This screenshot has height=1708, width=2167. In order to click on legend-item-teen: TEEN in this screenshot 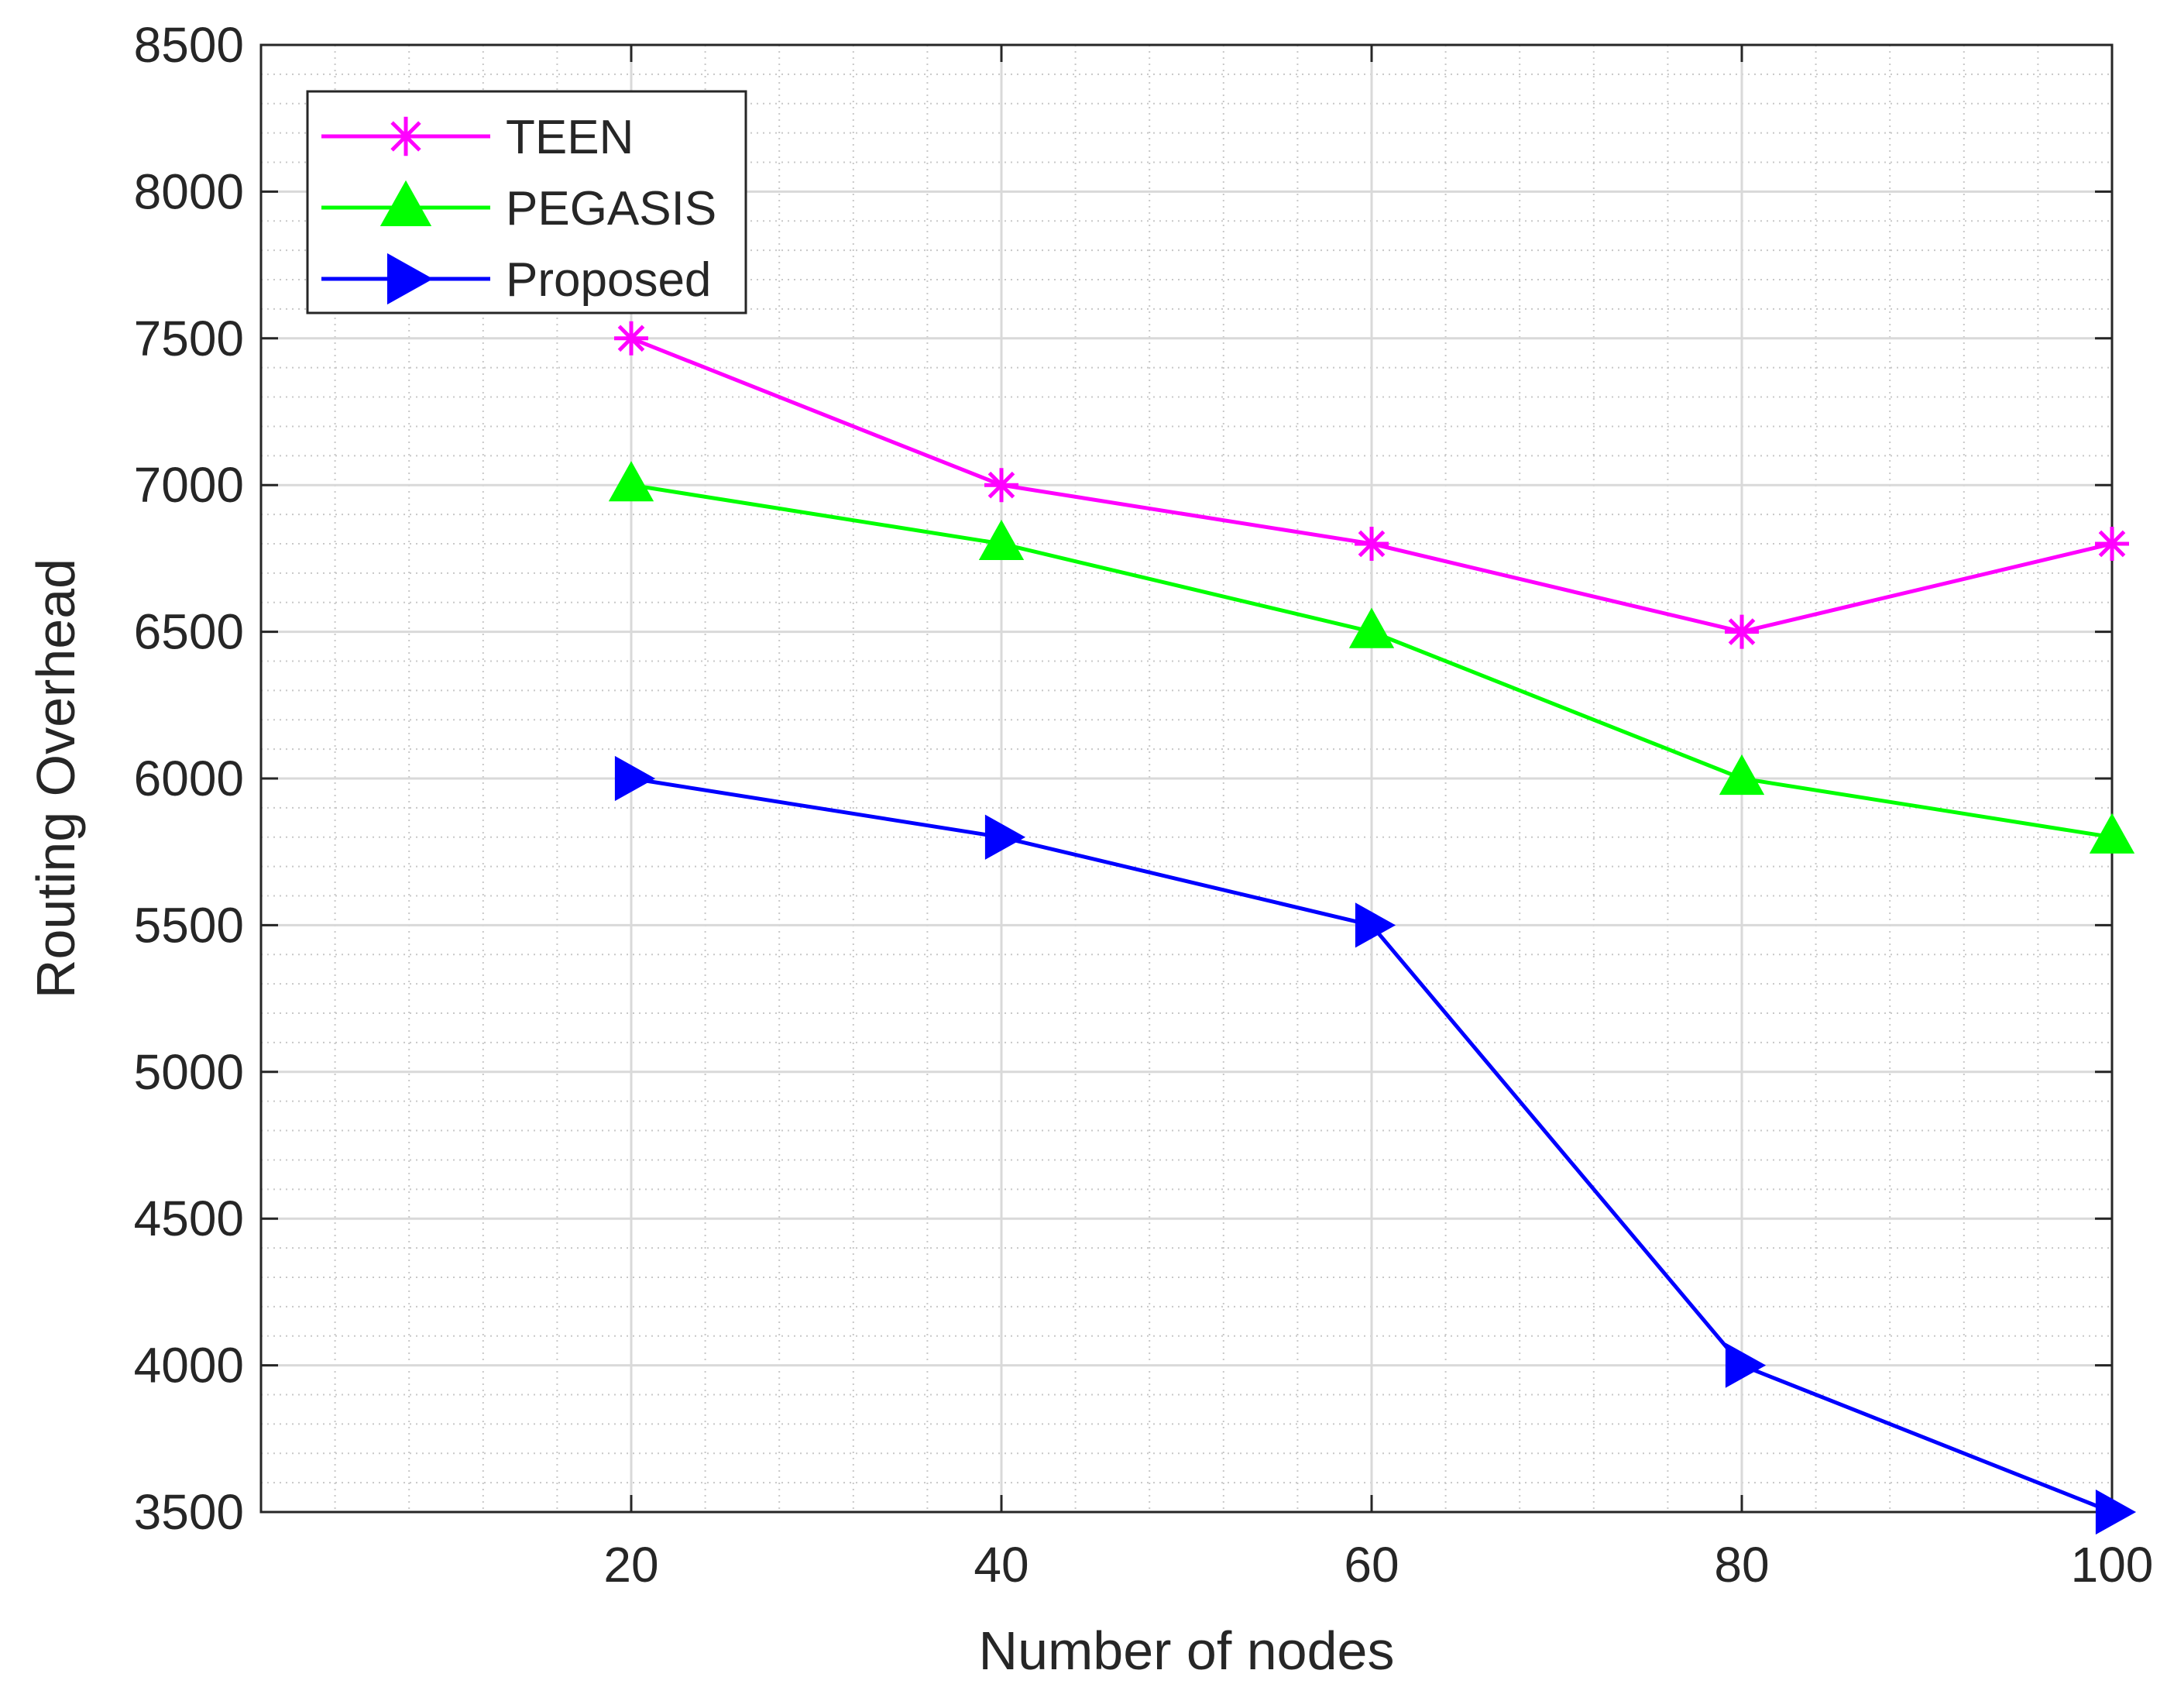, I will do `click(477, 137)`.